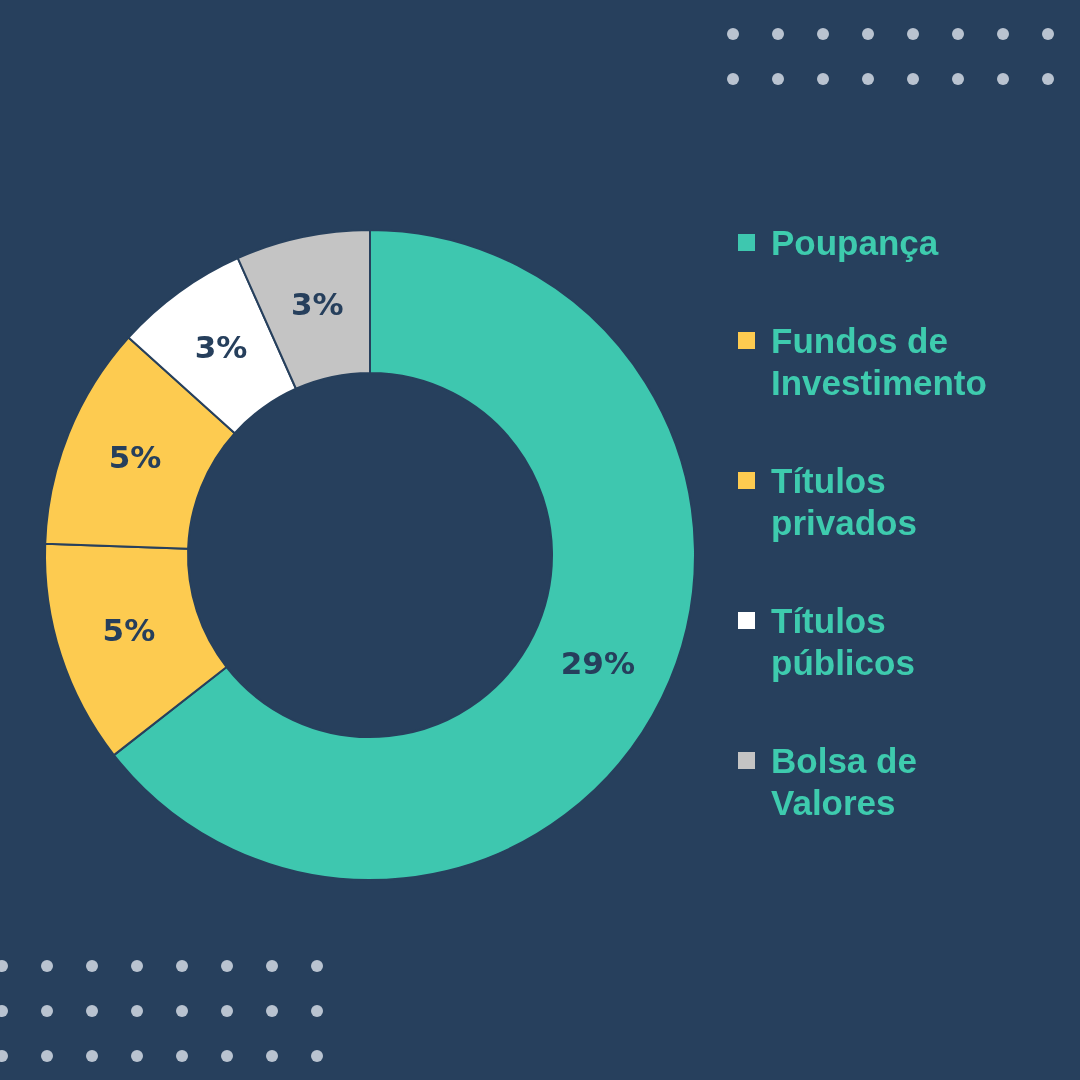  Describe the element at coordinates (844, 782) in the screenshot. I see `legend-label: Bolsa de Valores` at that location.